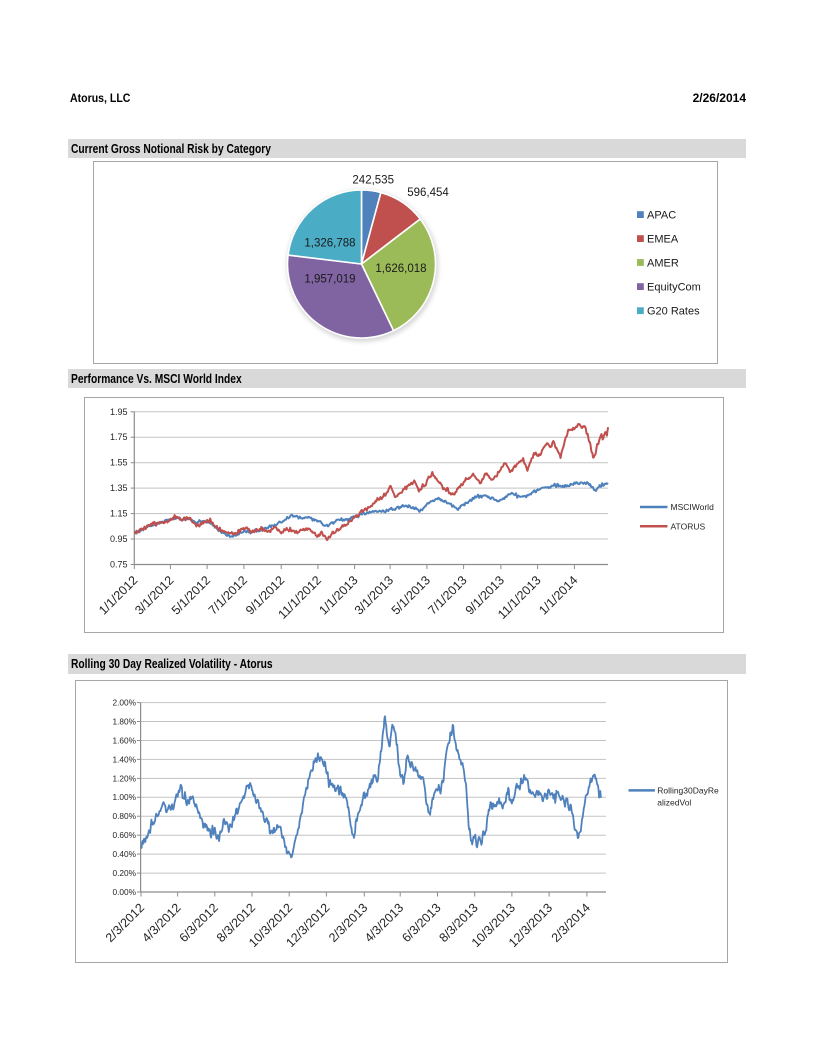 The image size is (816, 1056). I want to click on svg-text: 0.20%, so click(124, 873).